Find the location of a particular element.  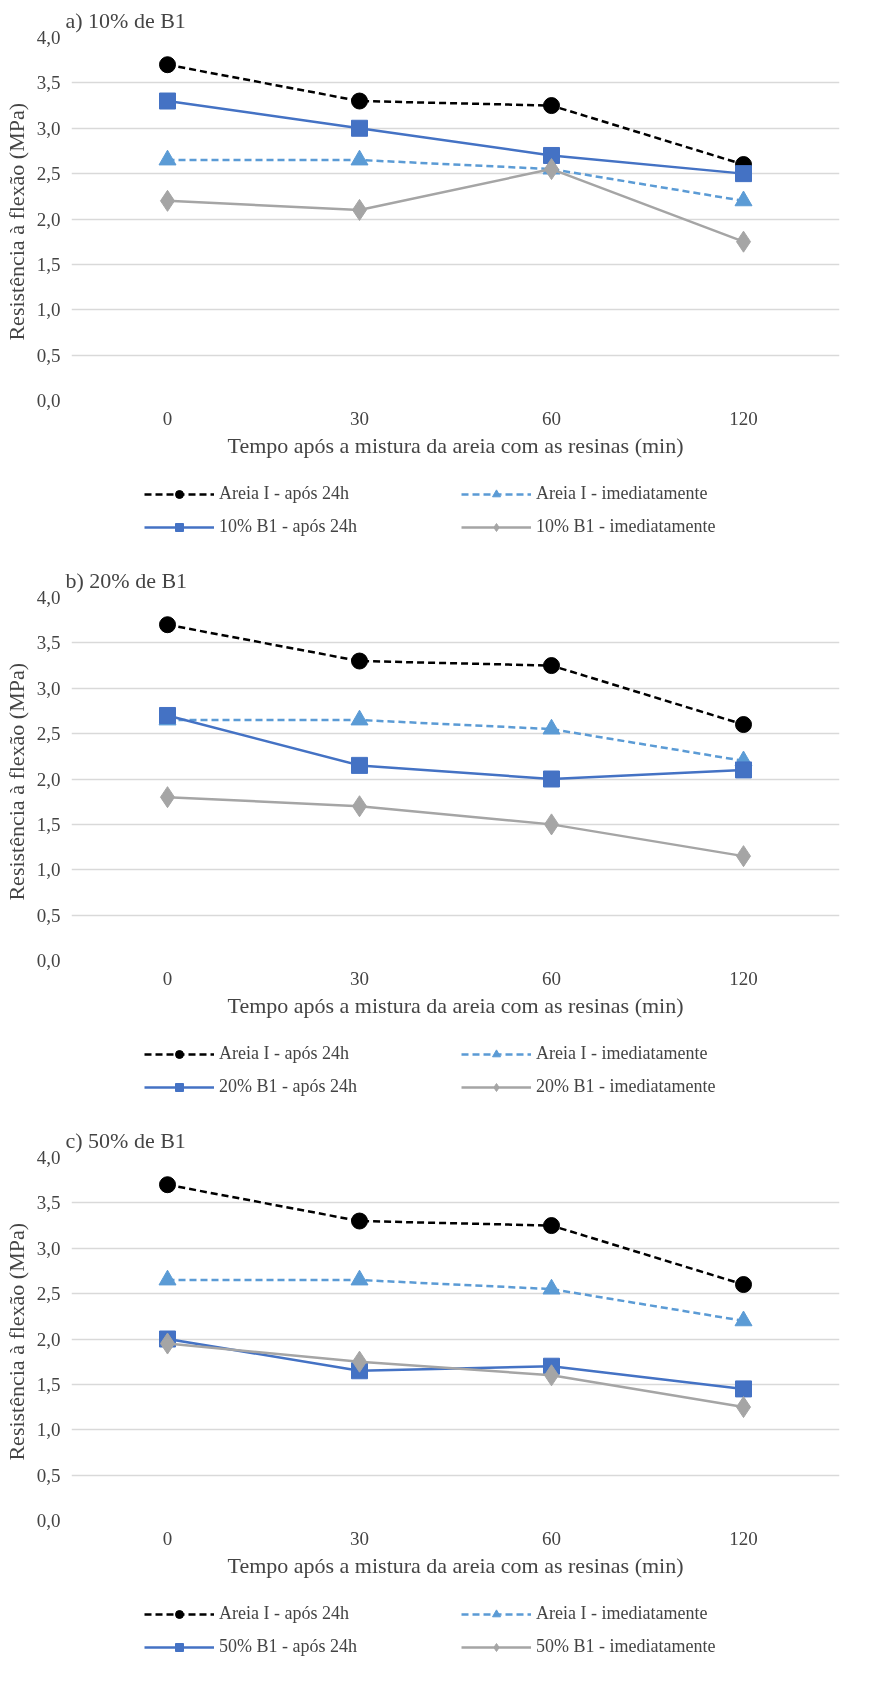

legend-label: 50% B1 - após 24h is located at coordinates (288, 1646).